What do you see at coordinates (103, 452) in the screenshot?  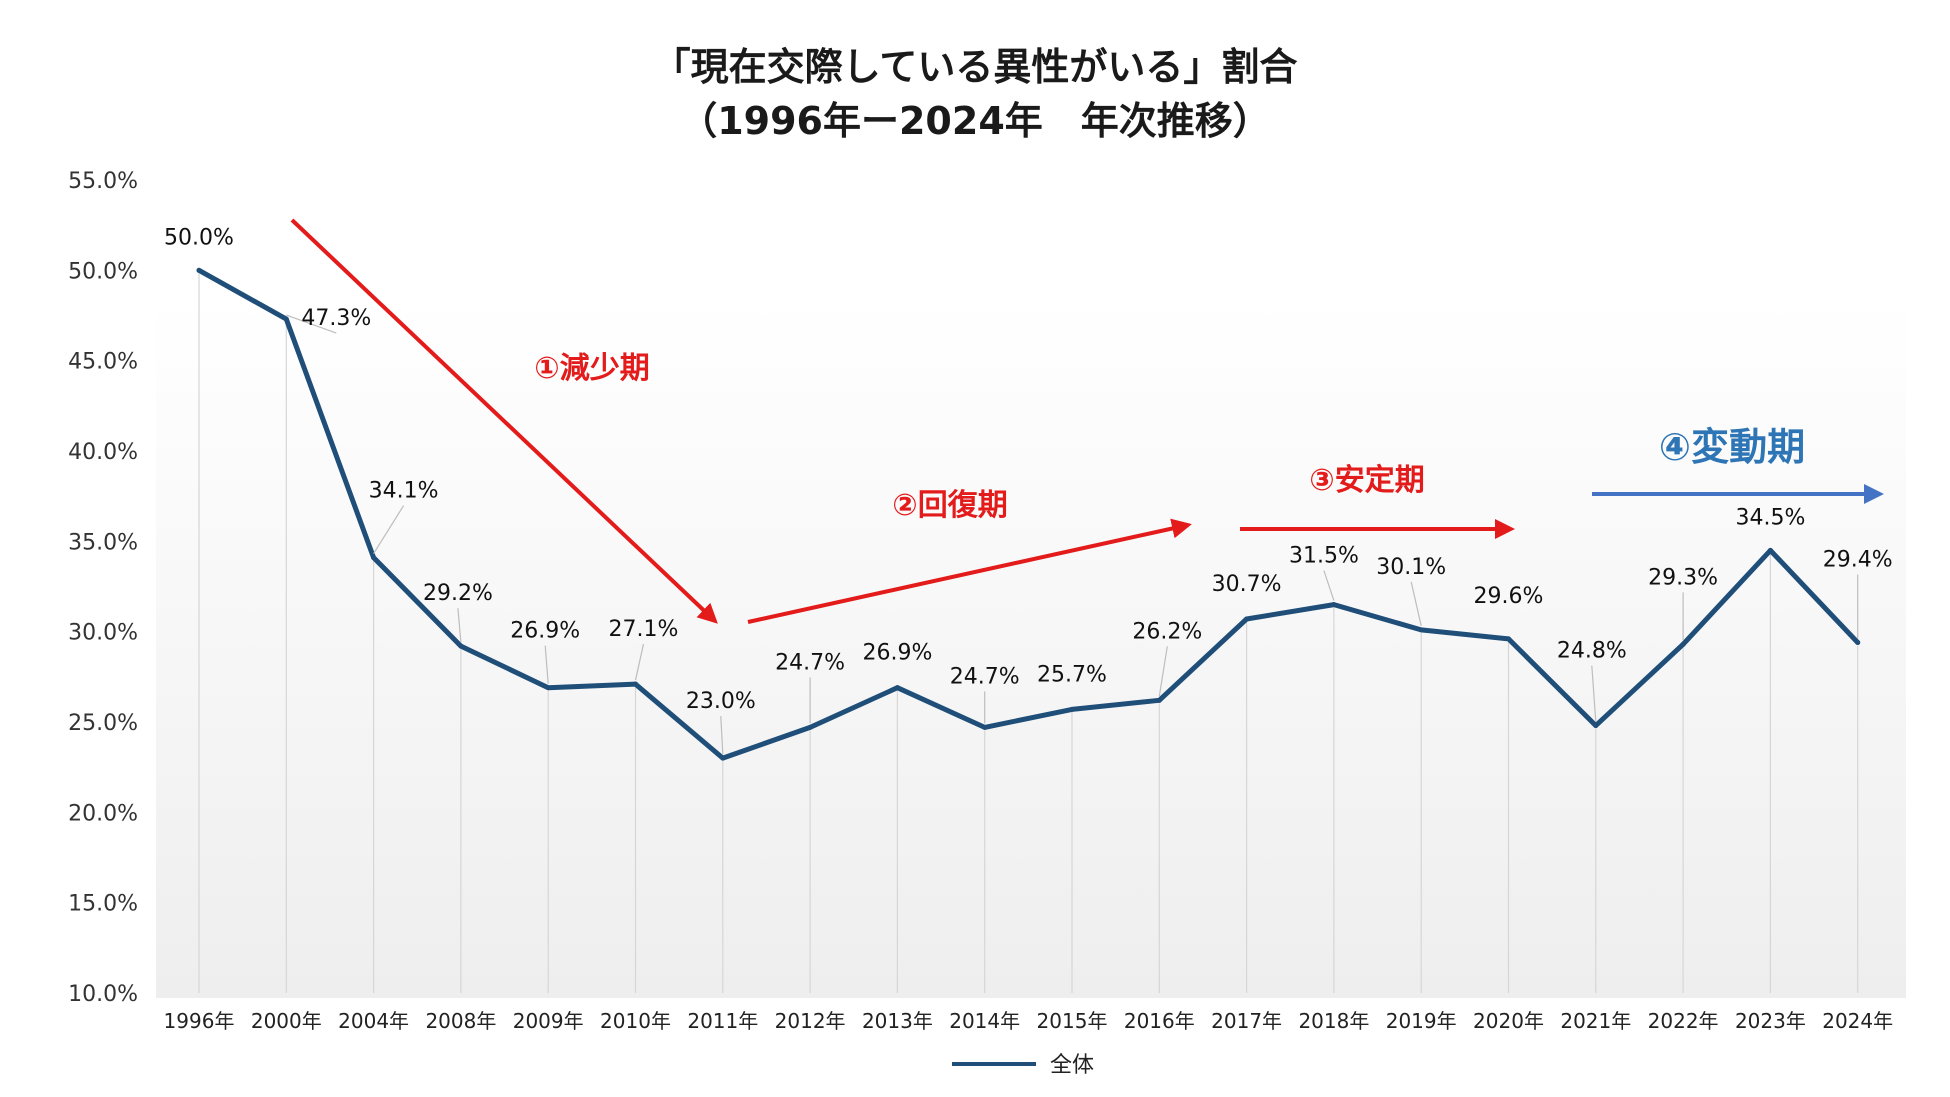 I see `y-tick-label: 40.0%` at bounding box center [103, 452].